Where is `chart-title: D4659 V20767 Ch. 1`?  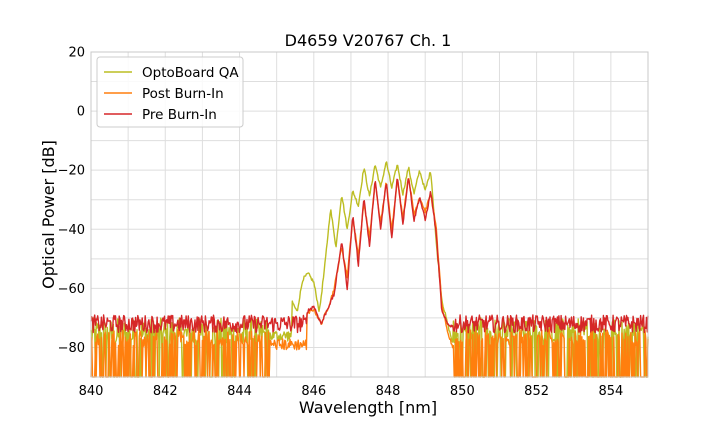 chart-title: D4659 V20767 Ch. 1 is located at coordinates (368, 40).